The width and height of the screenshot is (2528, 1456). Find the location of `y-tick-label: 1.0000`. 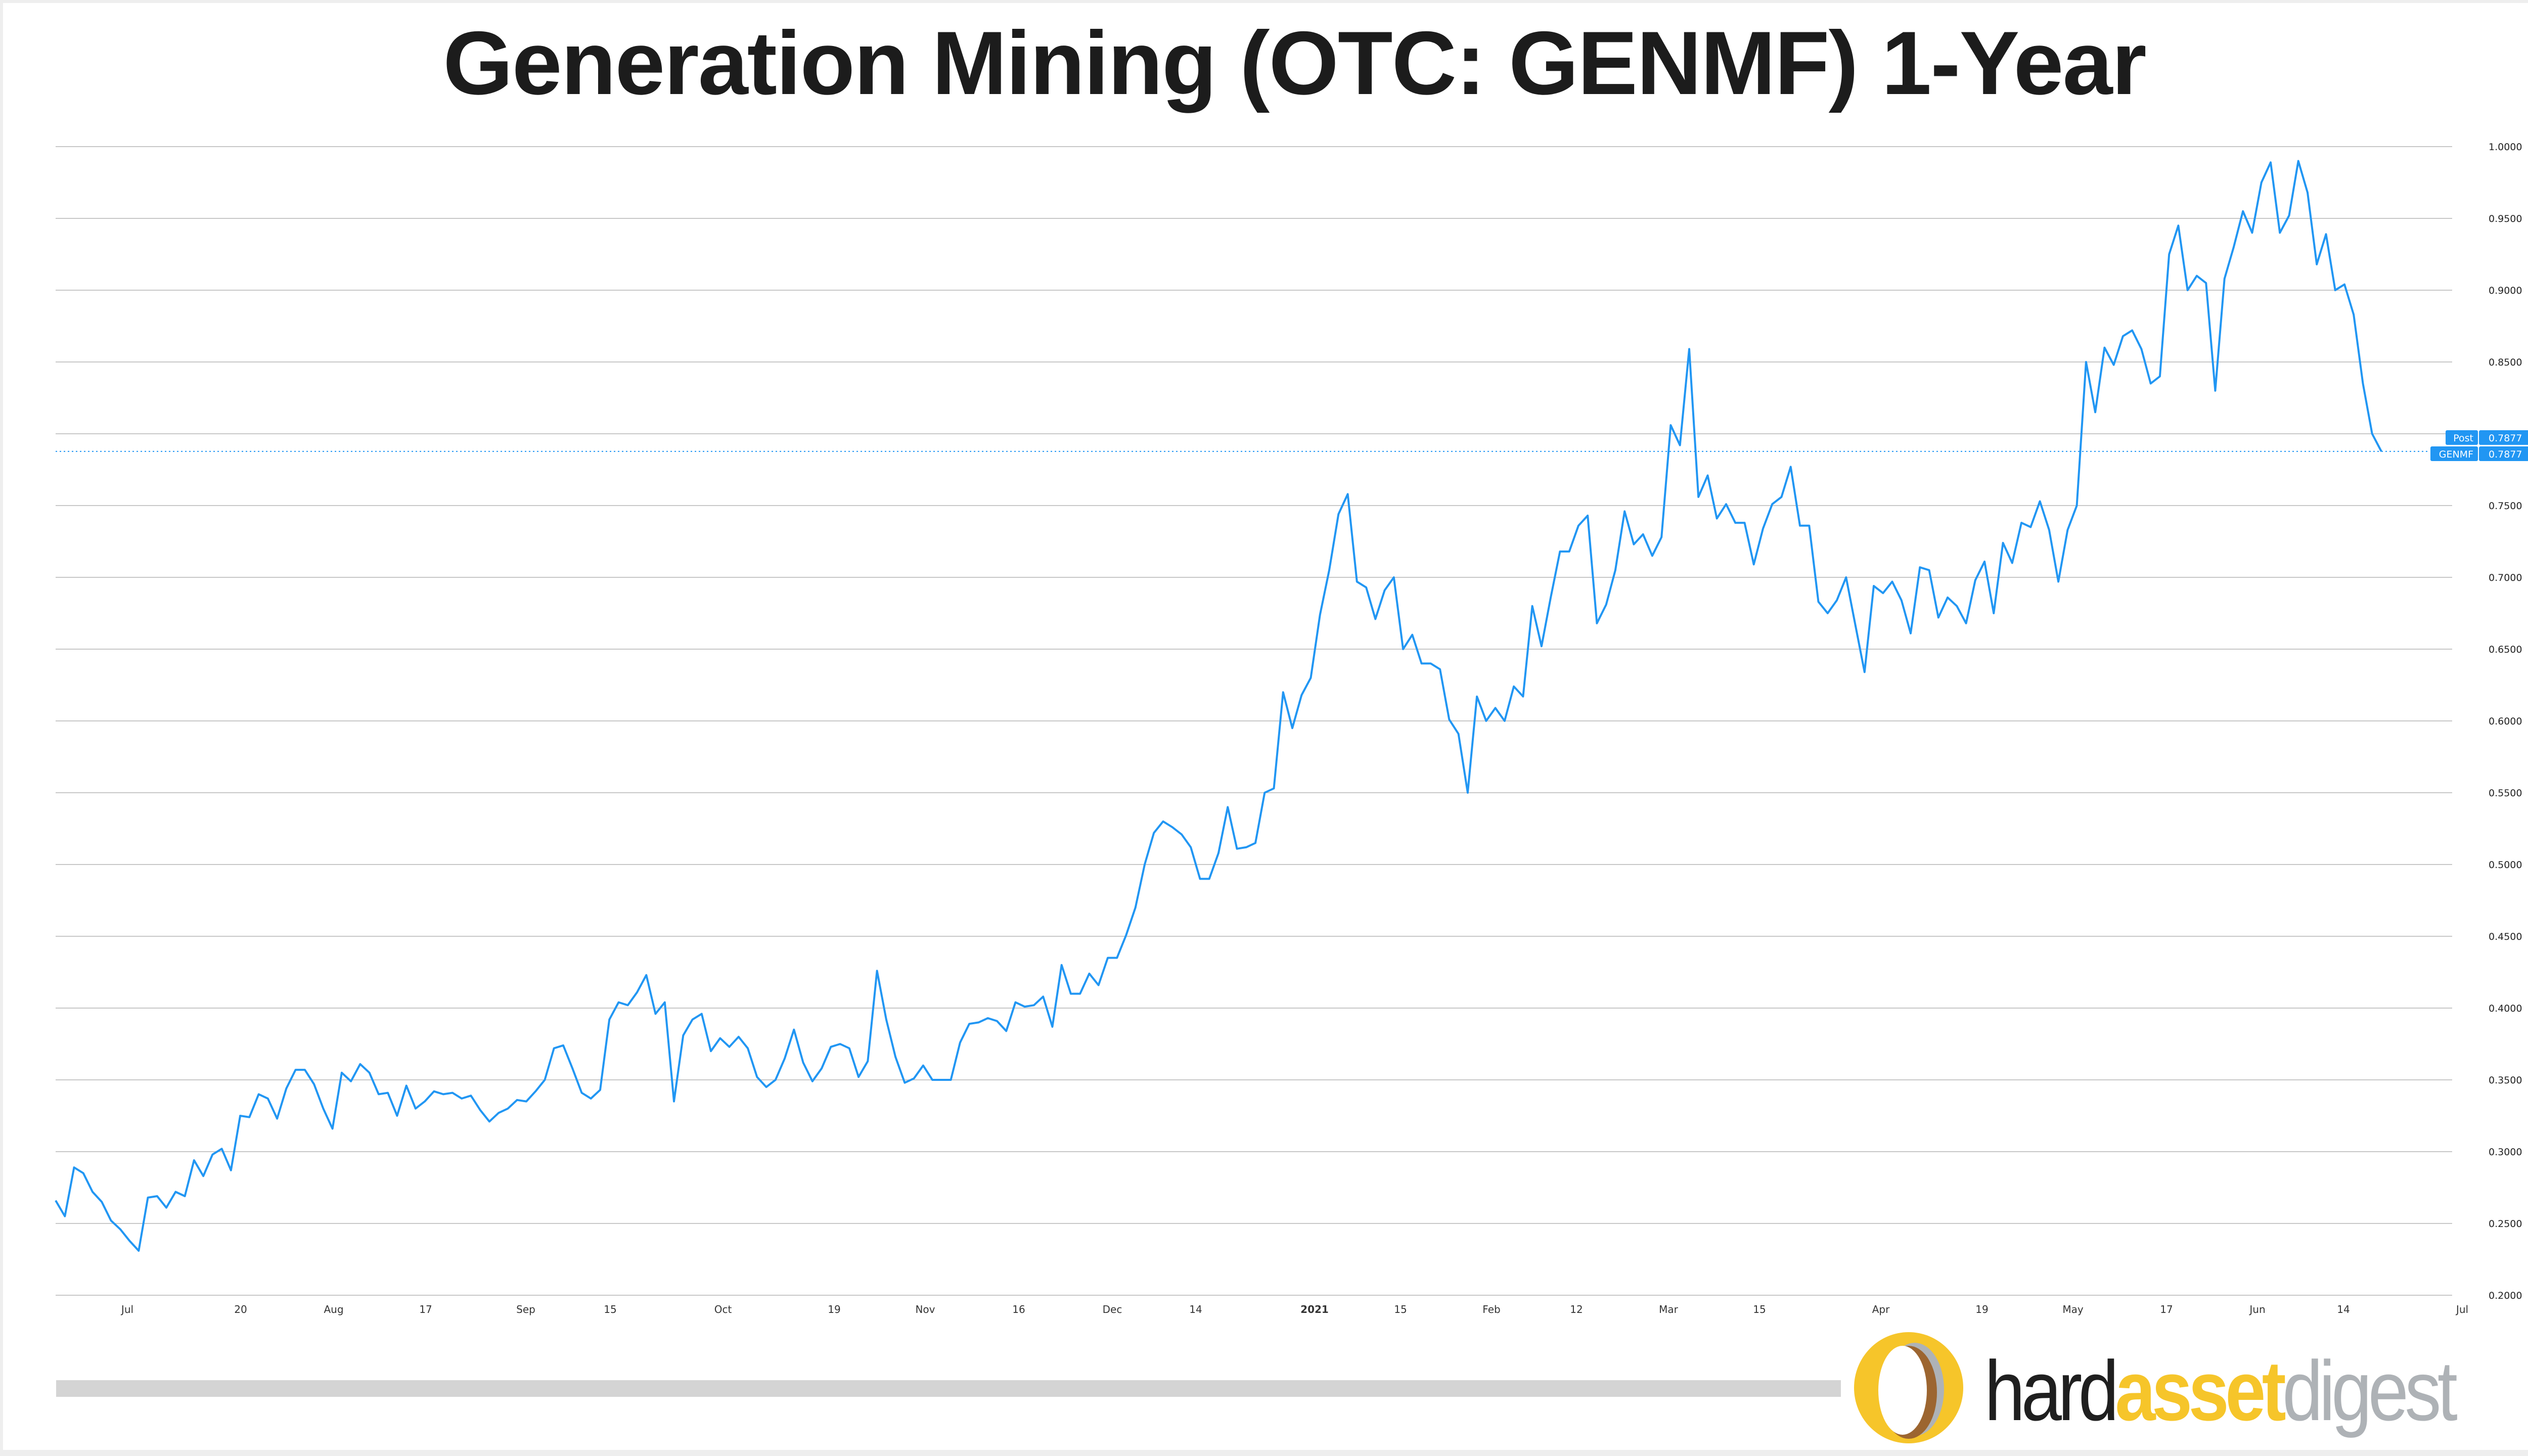

y-tick-label: 1.0000 is located at coordinates (2506, 147).